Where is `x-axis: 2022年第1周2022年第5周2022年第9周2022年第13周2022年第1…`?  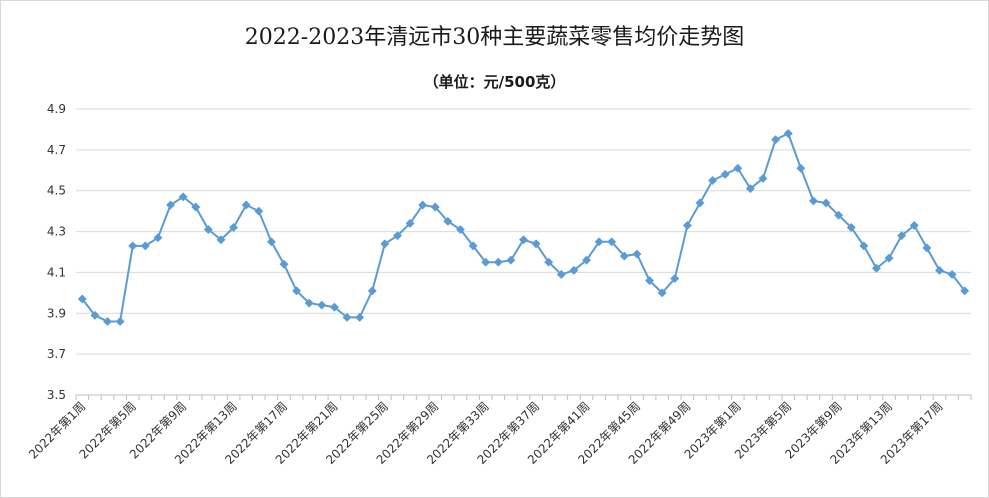 x-axis: 2022年第1周2022年第5周2022年第9周2022年第13周2022年第1… is located at coordinates (499, 431).